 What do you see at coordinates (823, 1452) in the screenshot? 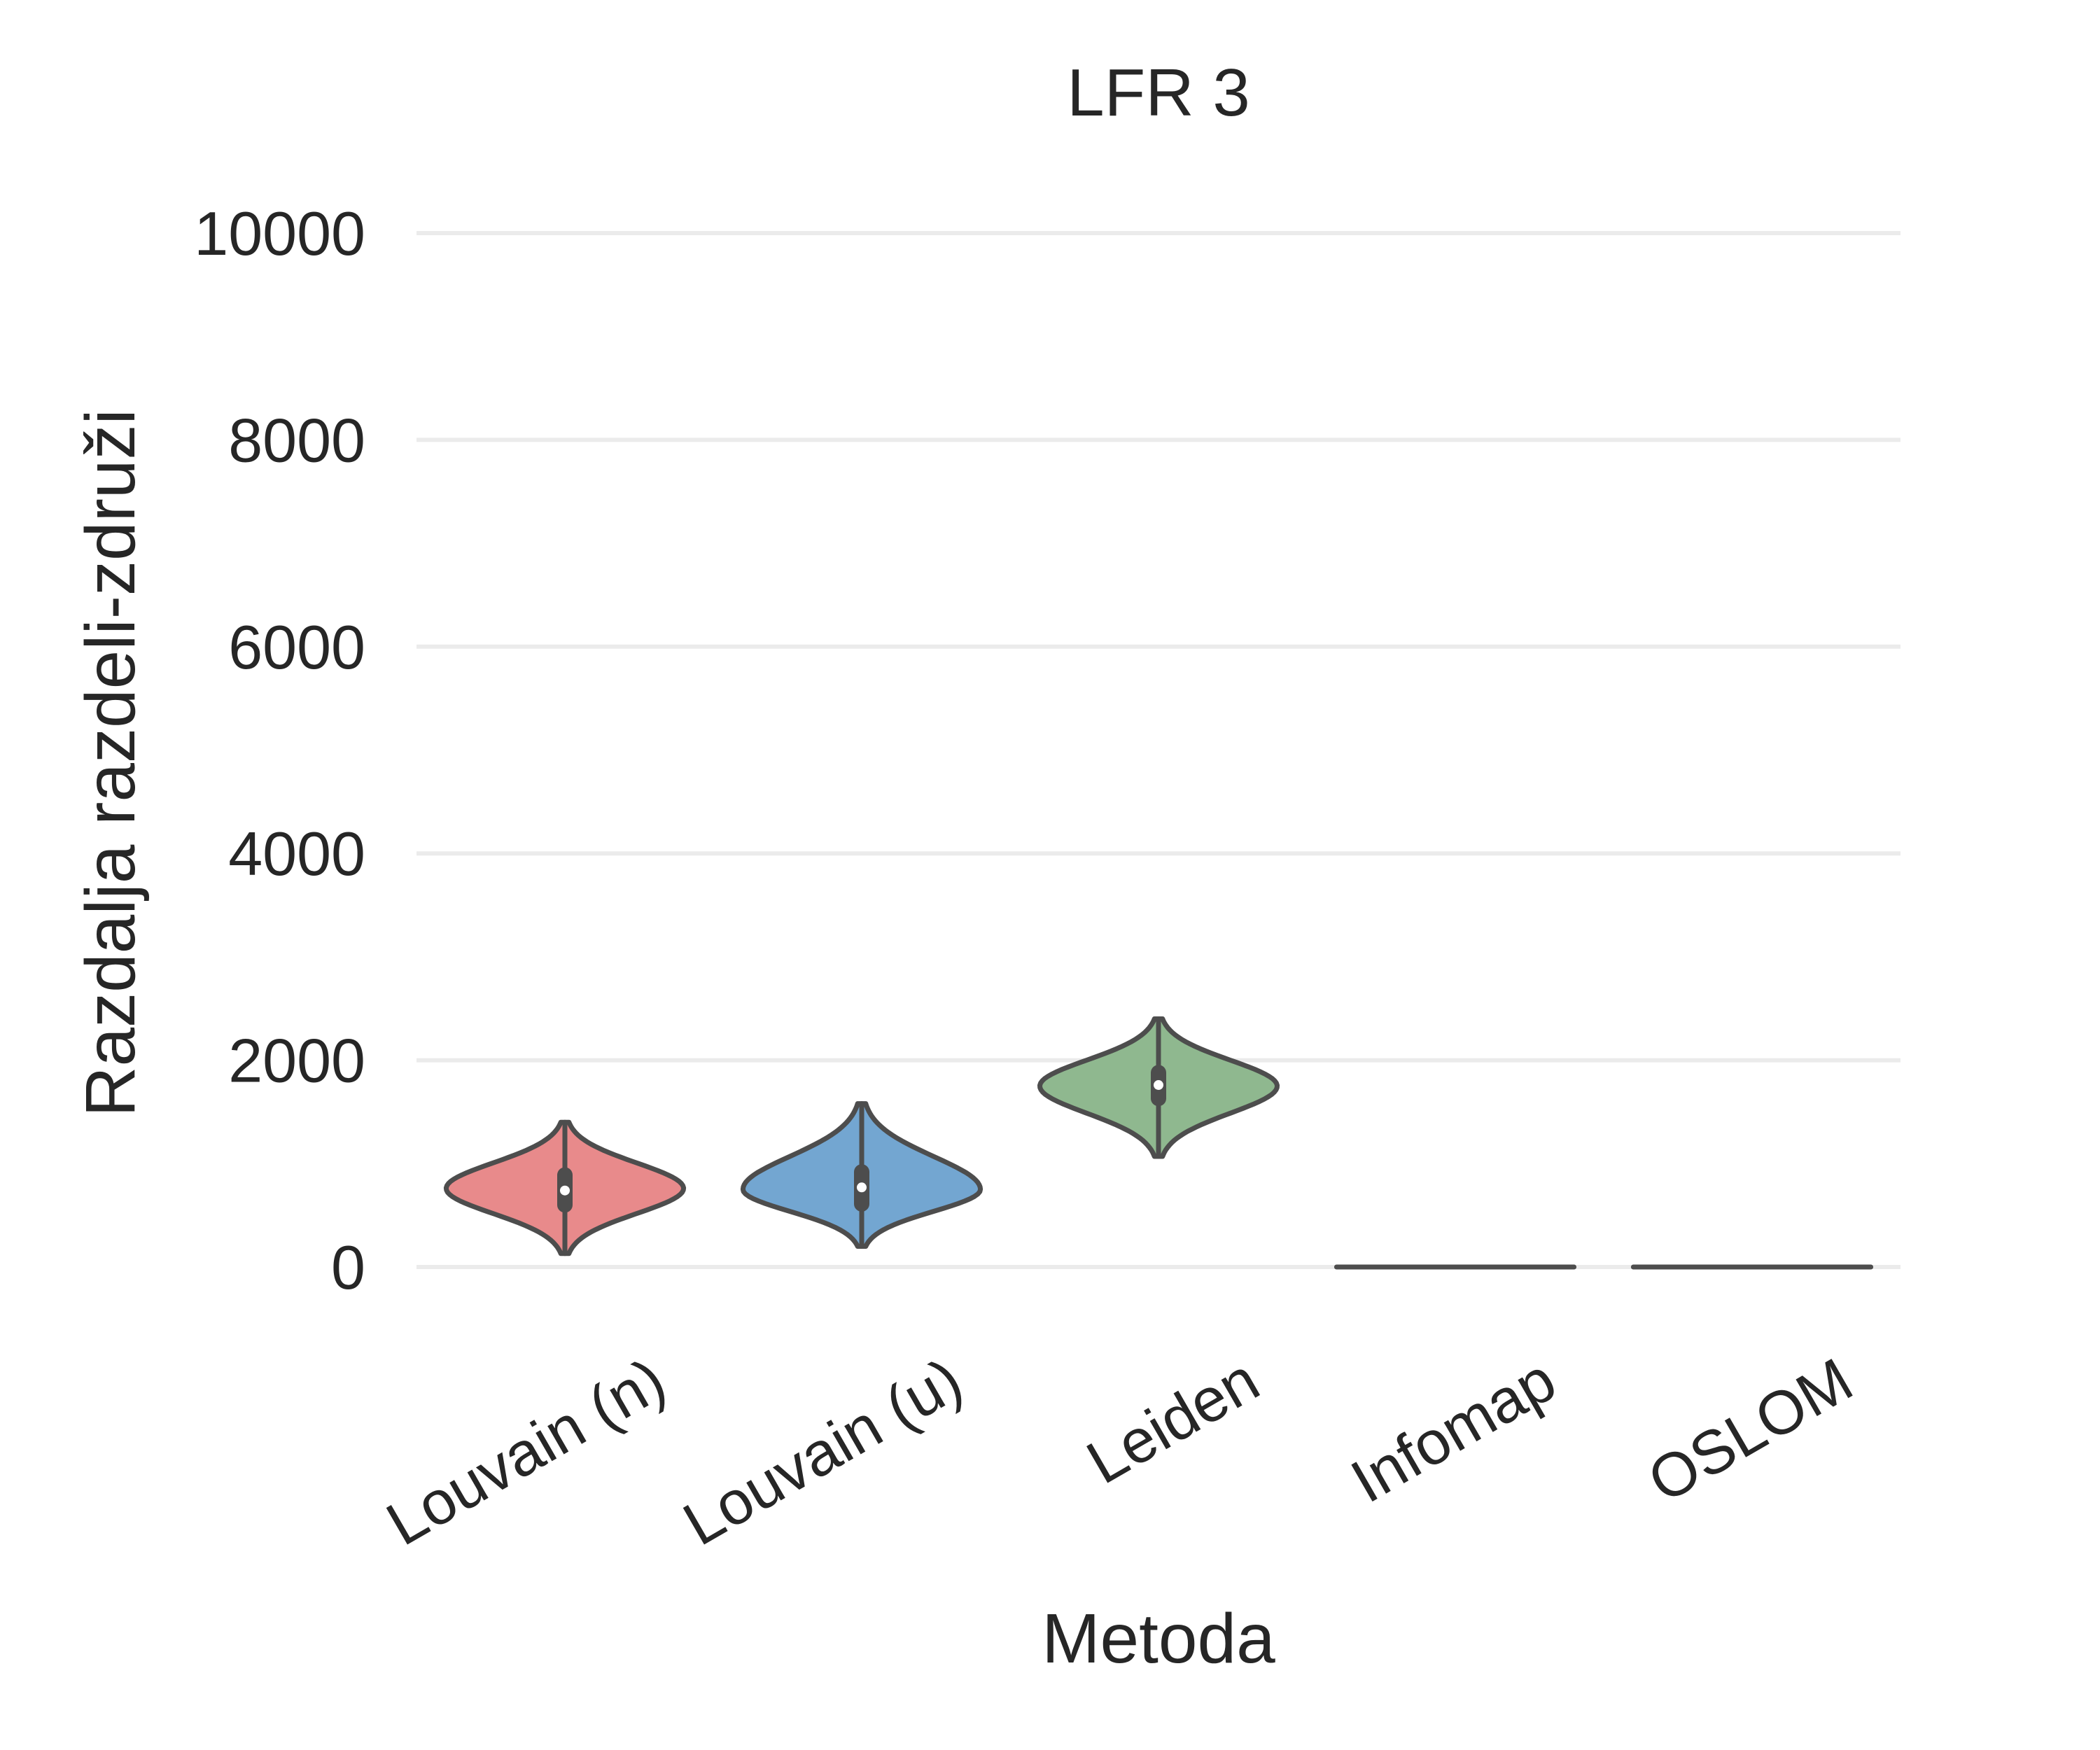
I see `x-tick-label: Louvain (u)` at bounding box center [823, 1452].